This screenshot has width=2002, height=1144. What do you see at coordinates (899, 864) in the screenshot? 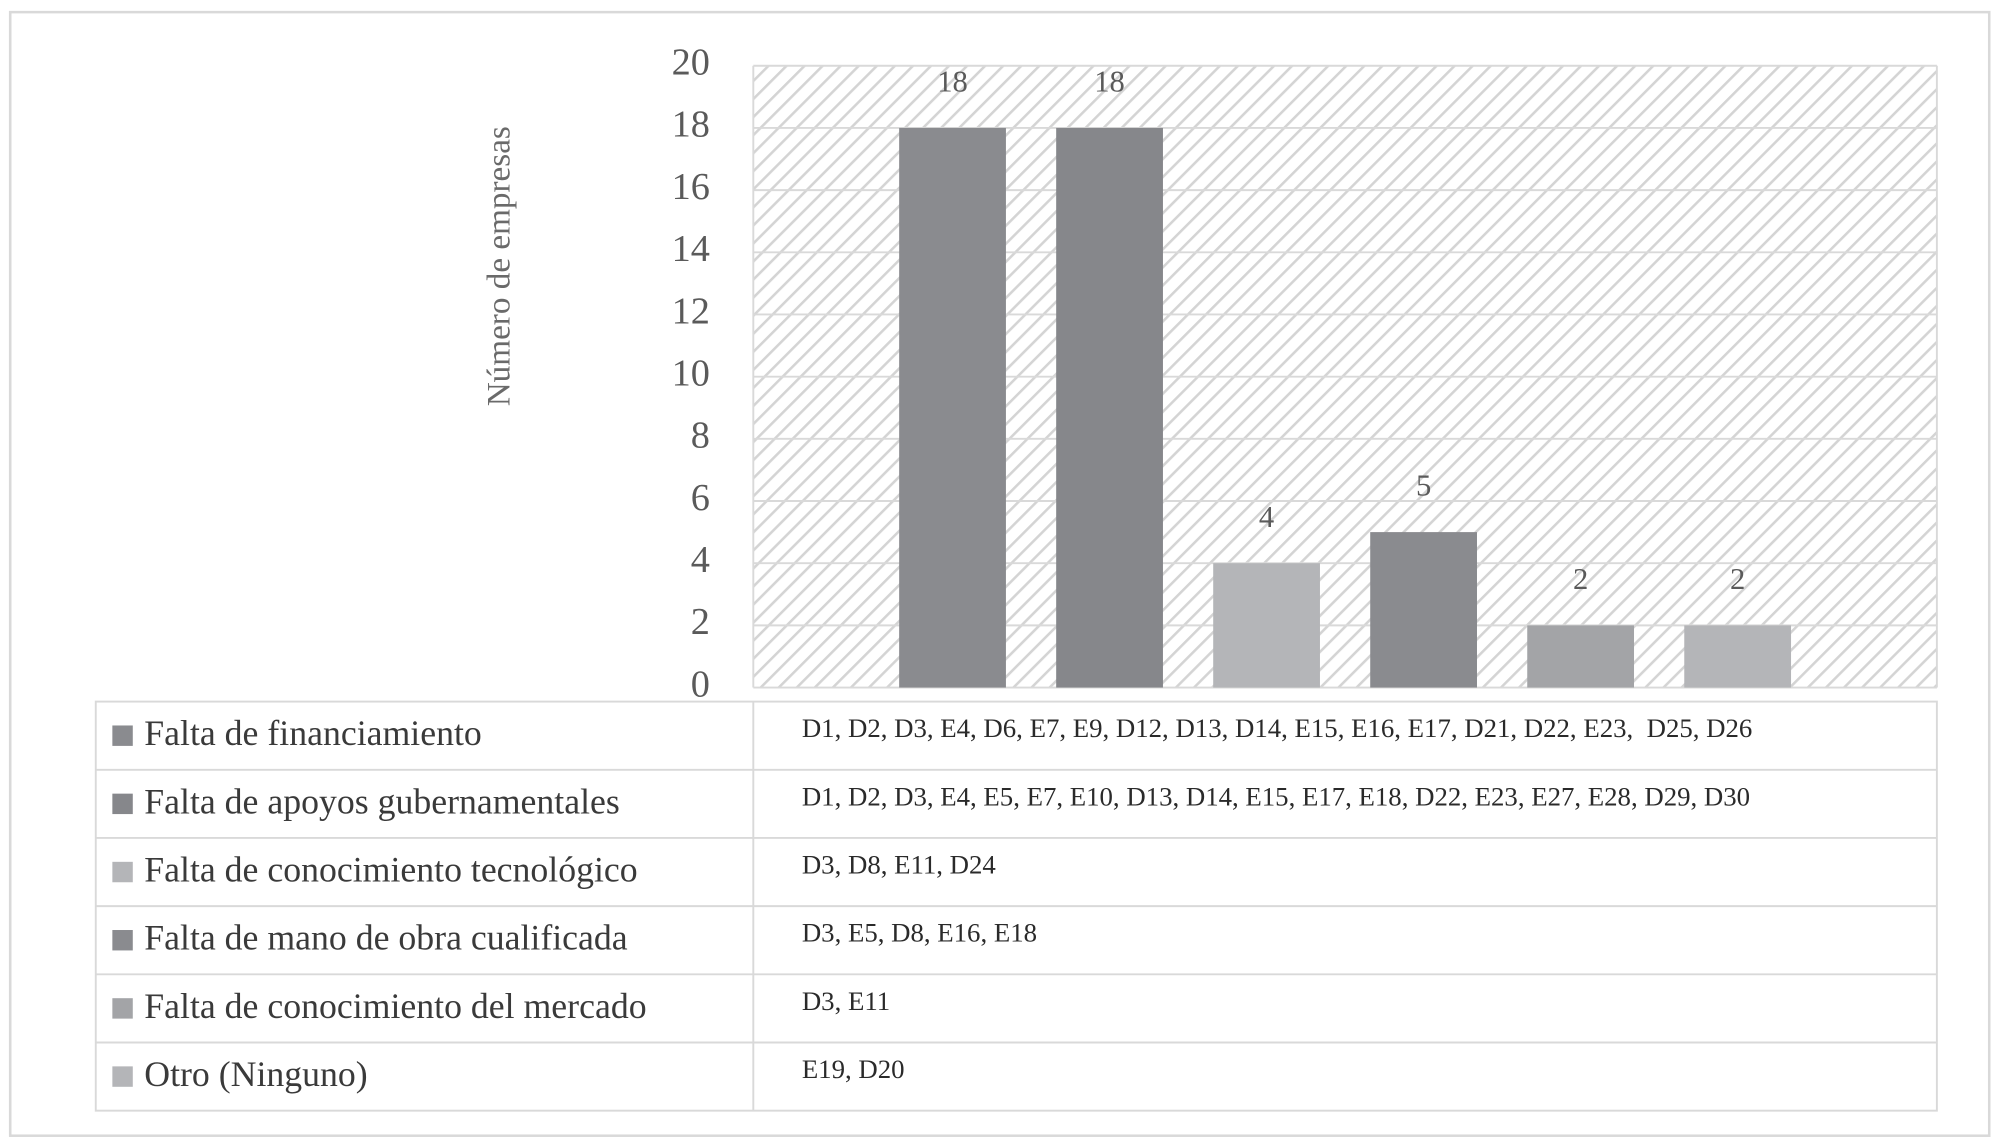
I see `table-cell: D3, D8, E11, D24` at bounding box center [899, 864].